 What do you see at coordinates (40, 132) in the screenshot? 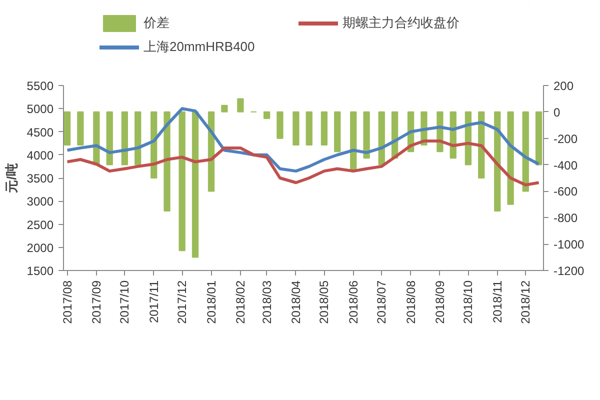
I see `y-tick-label: 4500` at bounding box center [40, 132].